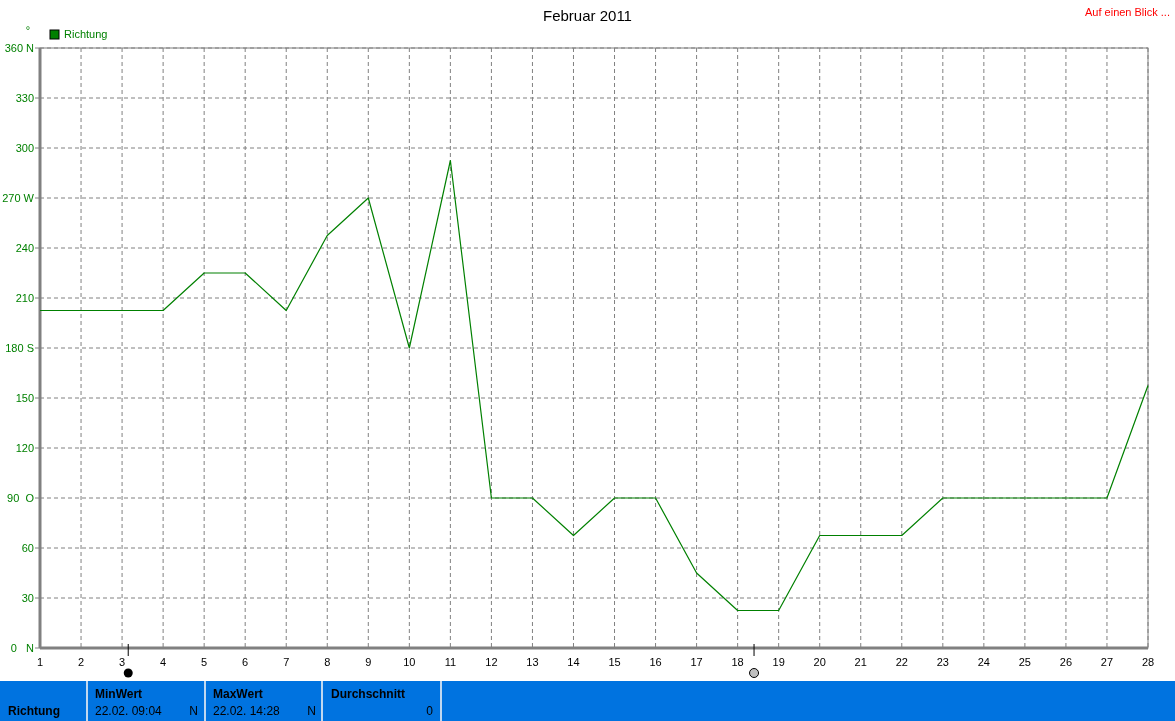 The height and width of the screenshot is (721, 1175). What do you see at coordinates (655, 662) in the screenshot?
I see `x-tick-label: 16` at bounding box center [655, 662].